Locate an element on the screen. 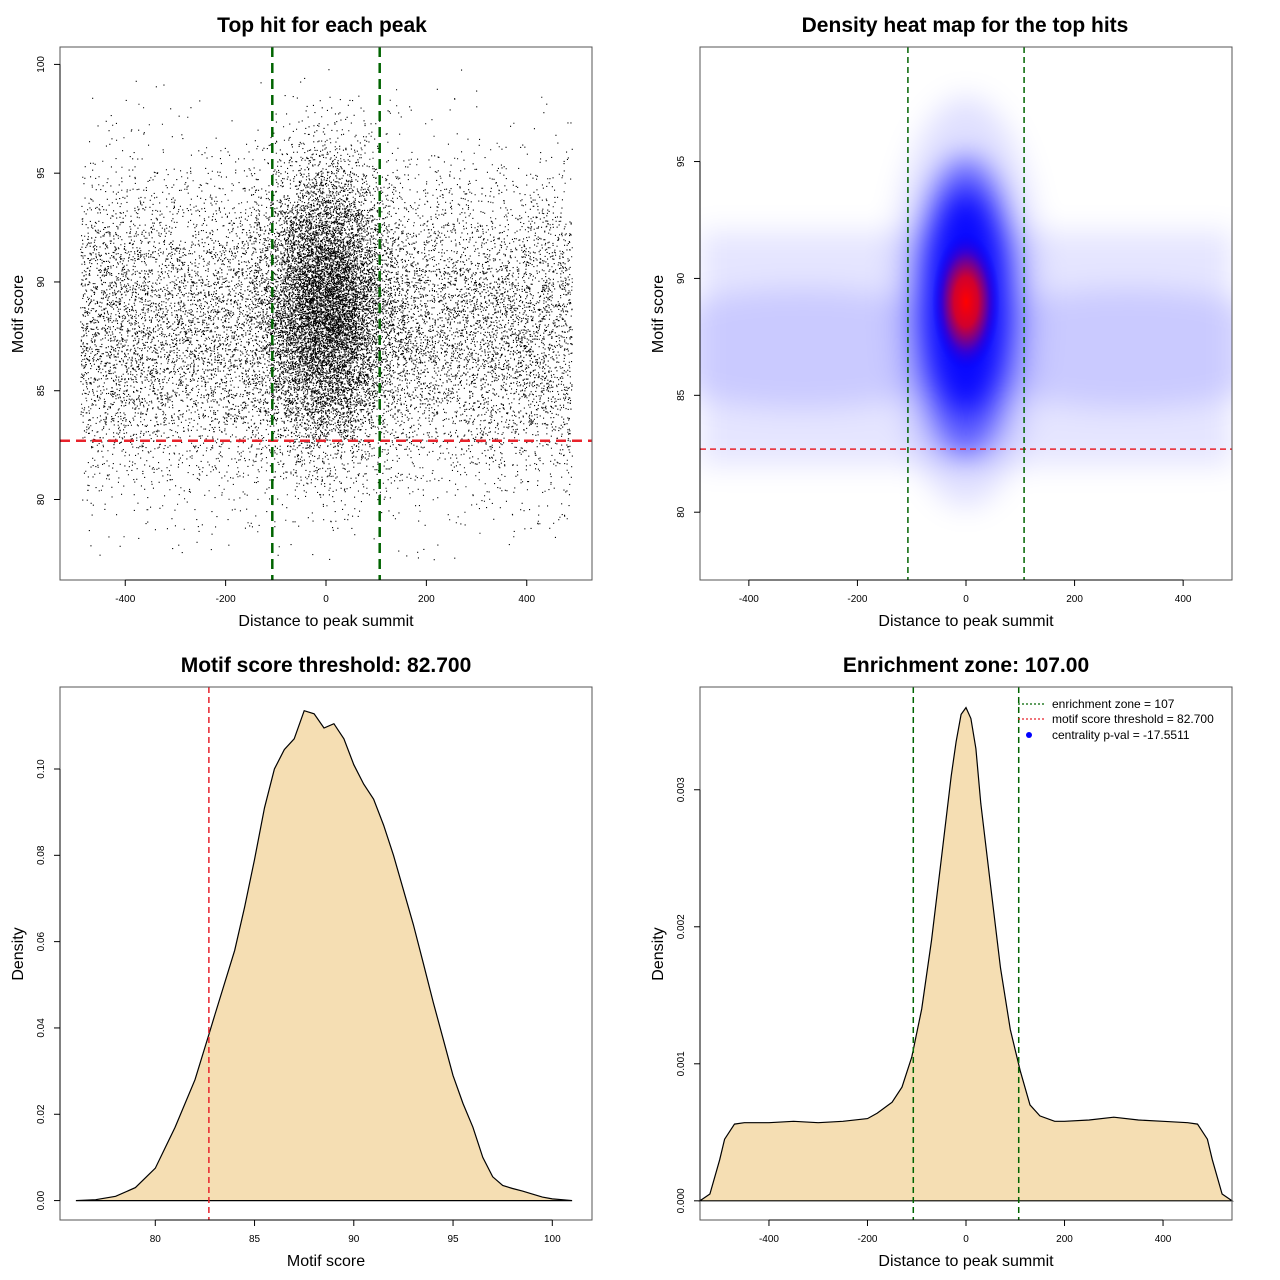  score-density-title: Motif score threshold: 82.700 is located at coordinates (326, 665).